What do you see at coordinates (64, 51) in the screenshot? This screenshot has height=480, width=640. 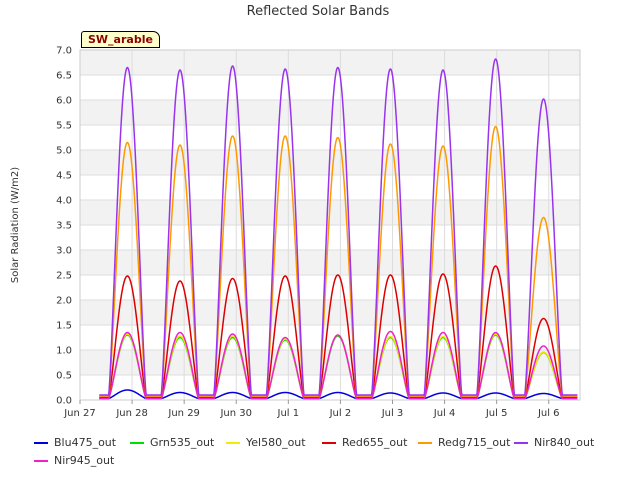 I see `y-tick-label: 7.0` at bounding box center [64, 51].